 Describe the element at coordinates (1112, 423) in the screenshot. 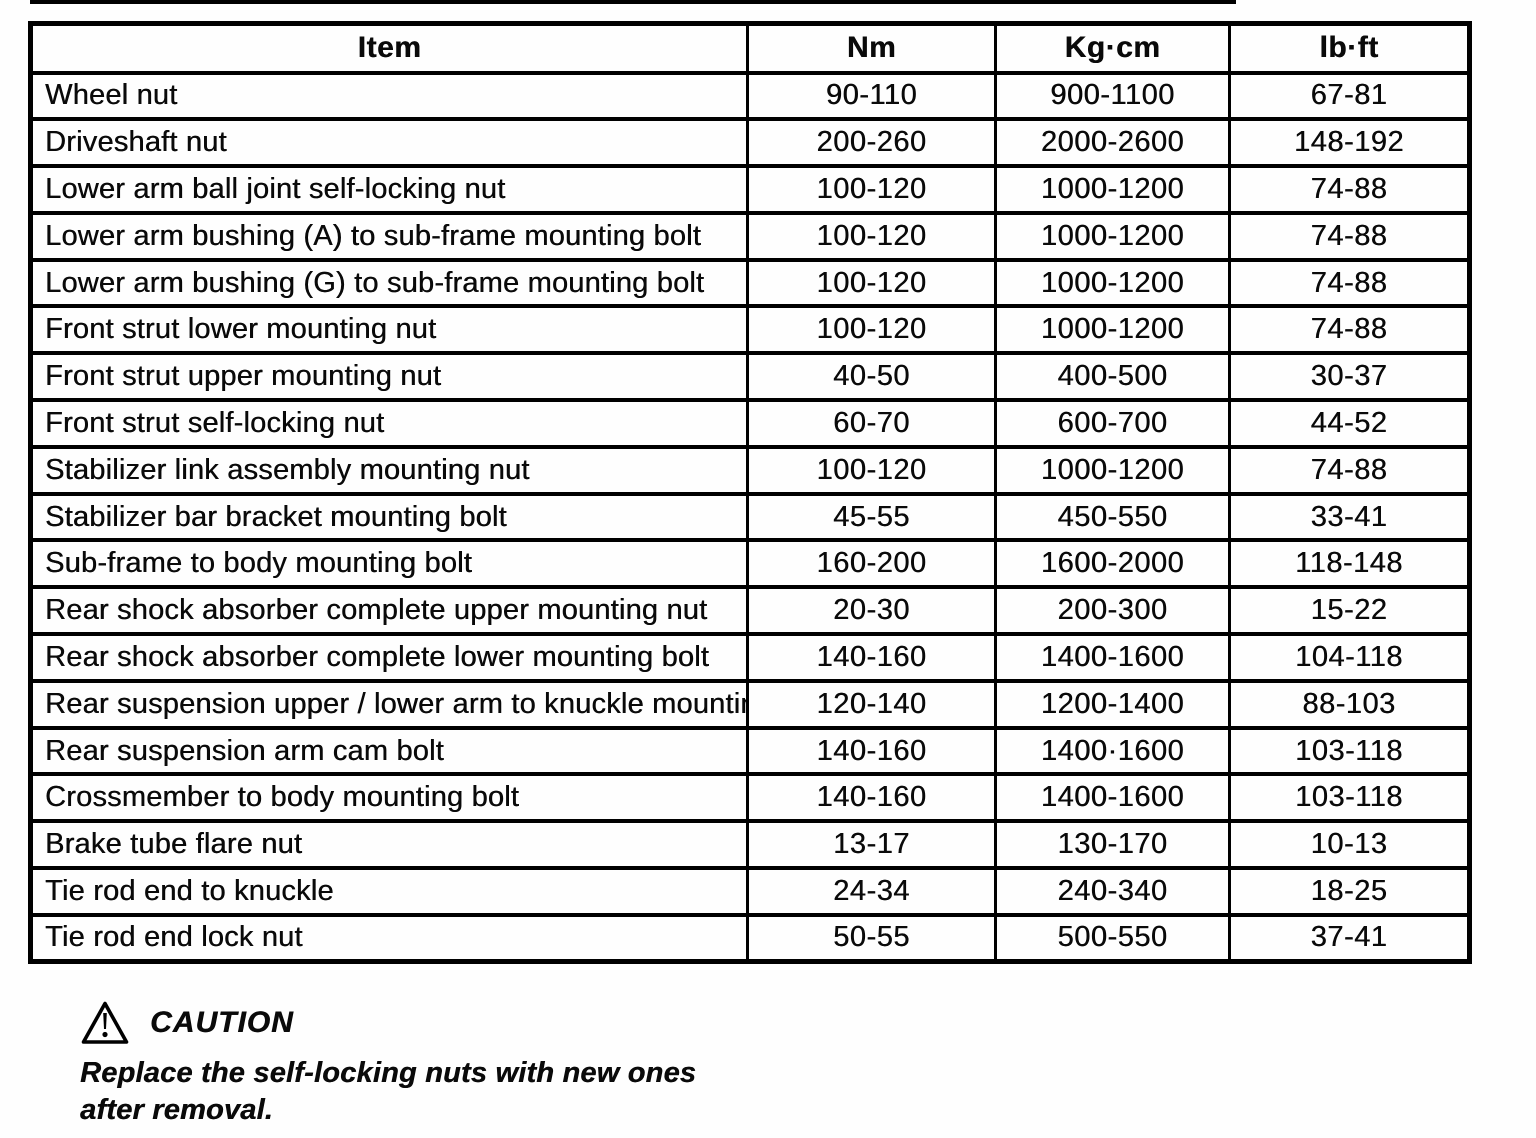

I see `kgcm-cell: 600-700` at that location.